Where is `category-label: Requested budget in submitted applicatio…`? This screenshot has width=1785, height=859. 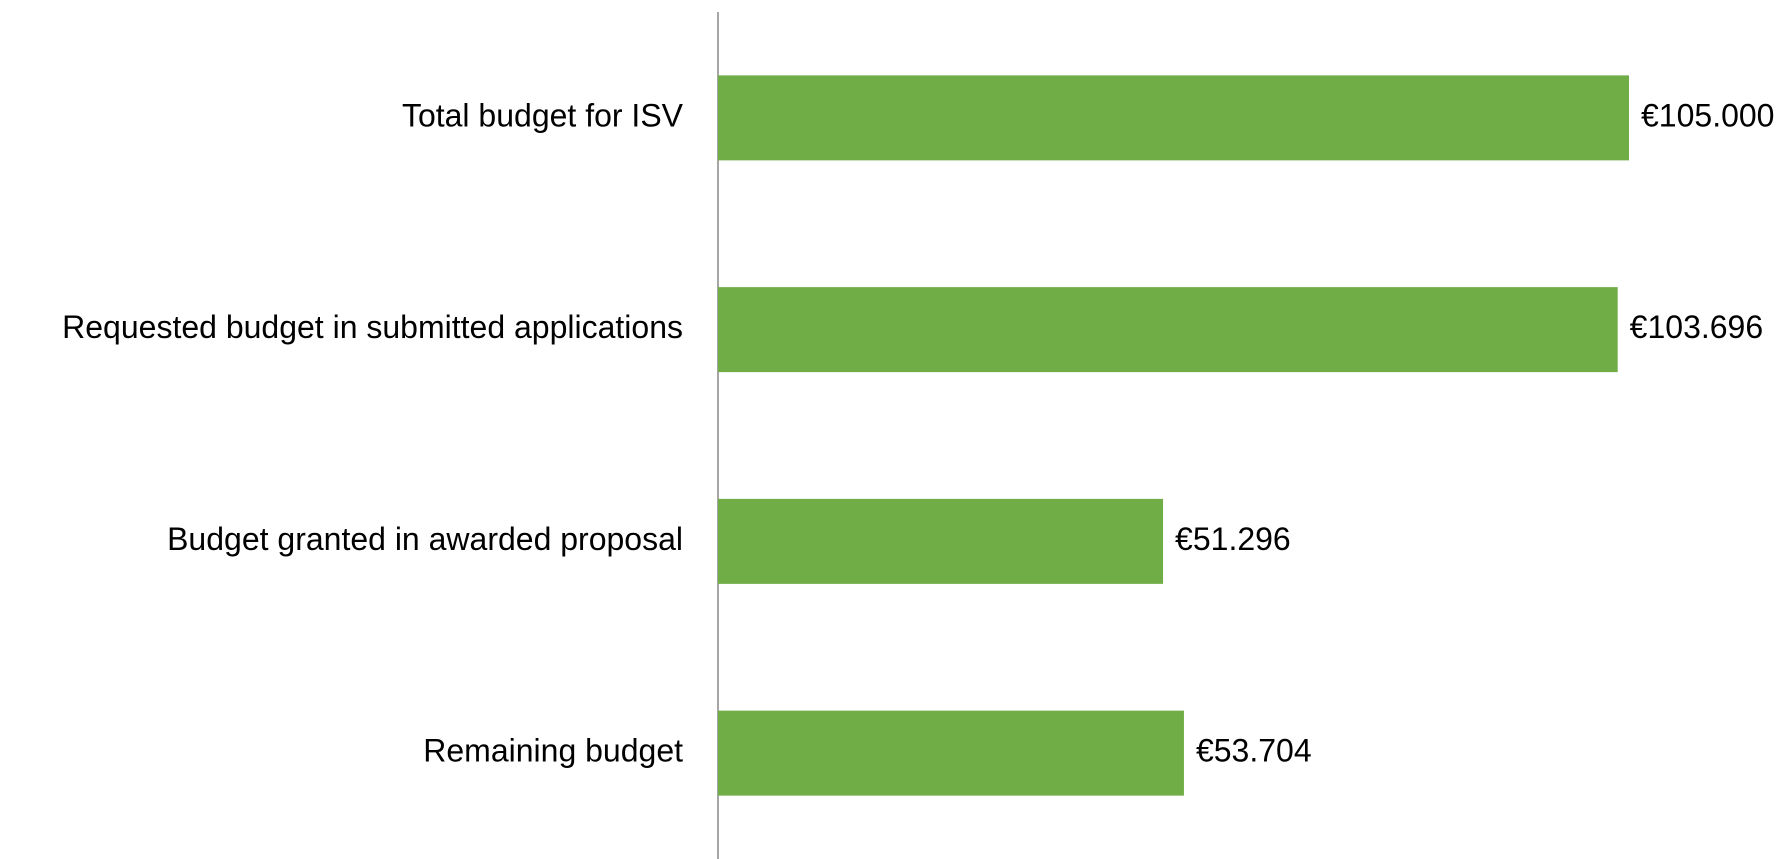
category-label: Requested budget in submitted applicatio… is located at coordinates (372, 327).